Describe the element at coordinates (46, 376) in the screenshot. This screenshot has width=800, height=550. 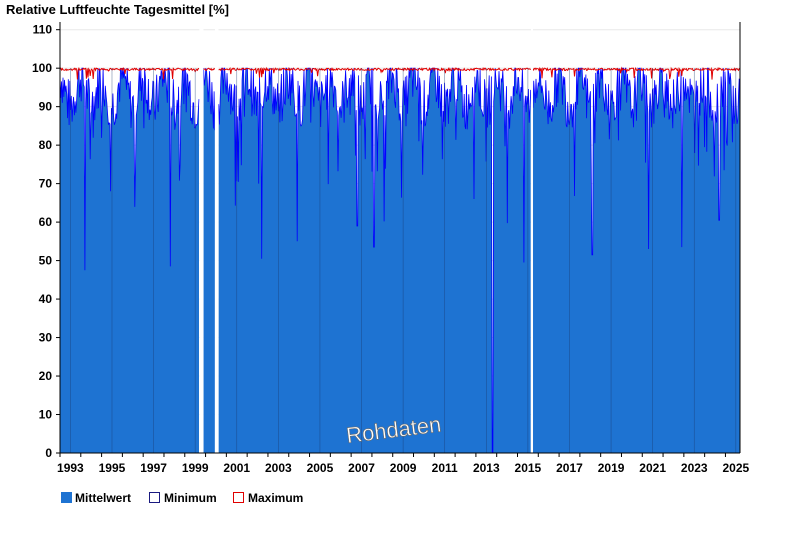
I see `y-tick-label: 20` at that location.